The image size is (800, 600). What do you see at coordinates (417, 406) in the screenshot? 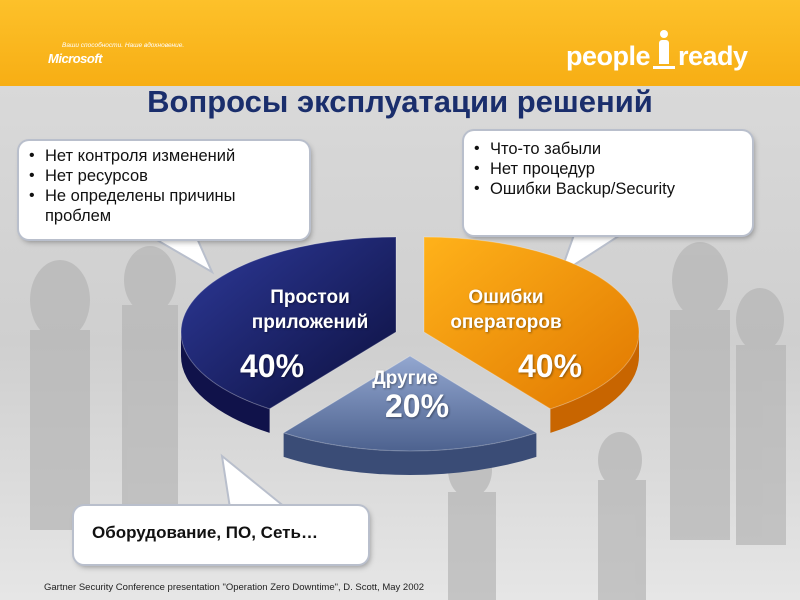
I see `slice-value-other: 20%` at bounding box center [417, 406].